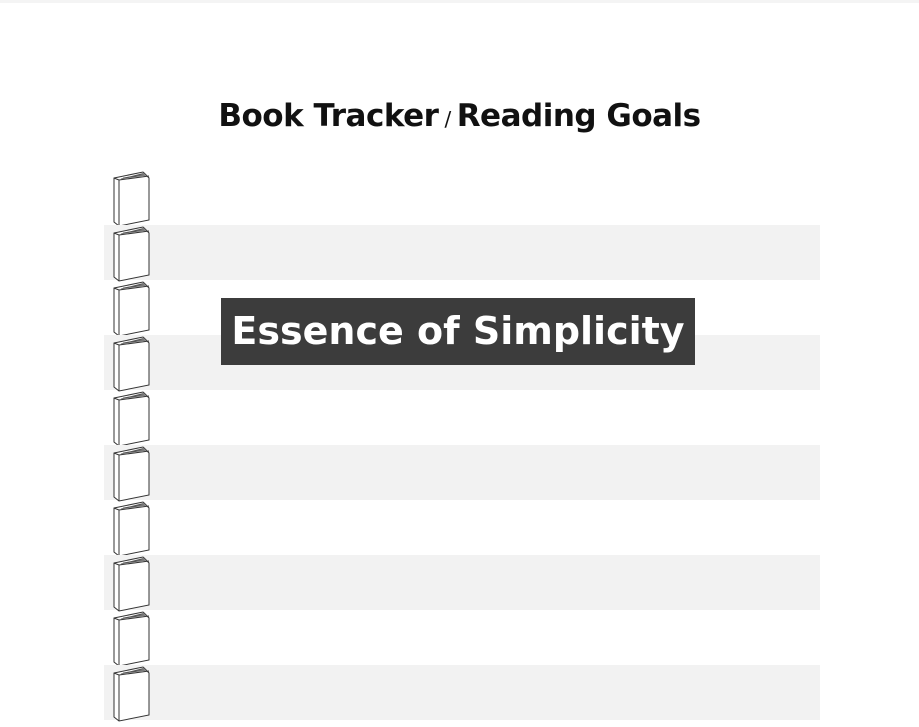 Image resolution: width=919 pixels, height=727 pixels. I want to click on page-title: Book Tracker / Reading Goals, so click(459, 116).